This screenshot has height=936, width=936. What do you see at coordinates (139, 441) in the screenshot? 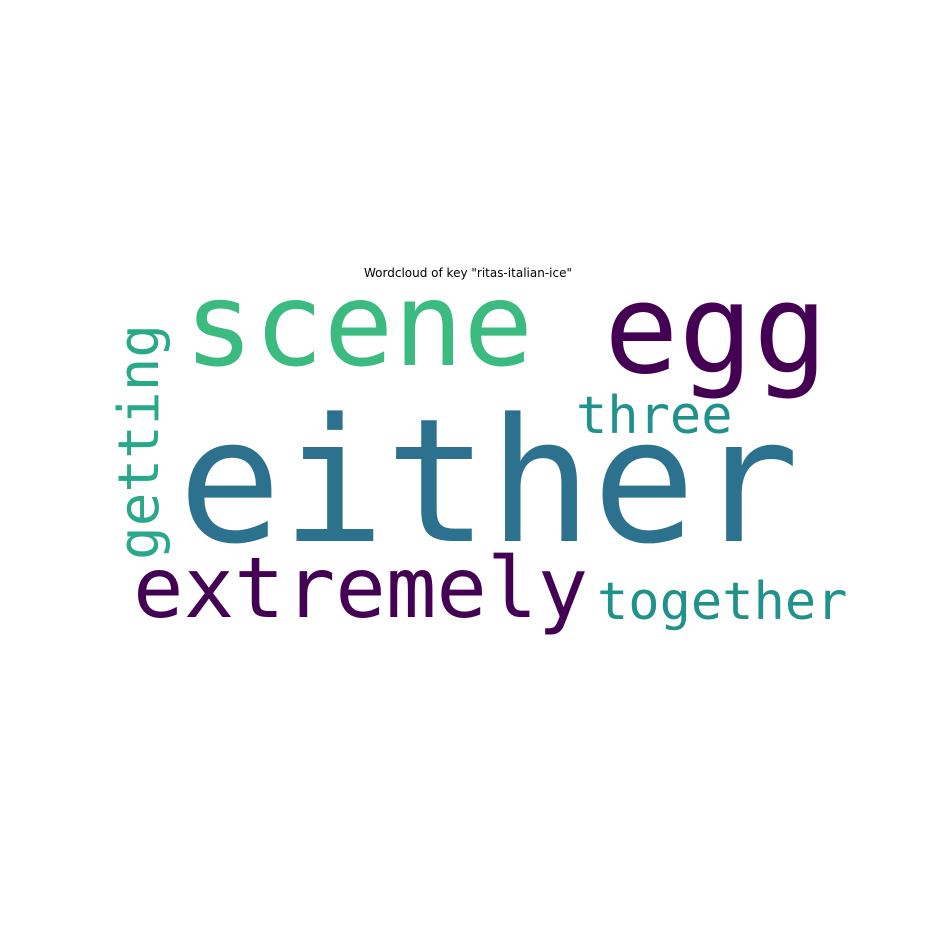
I see `word-getting: getting` at bounding box center [139, 441].